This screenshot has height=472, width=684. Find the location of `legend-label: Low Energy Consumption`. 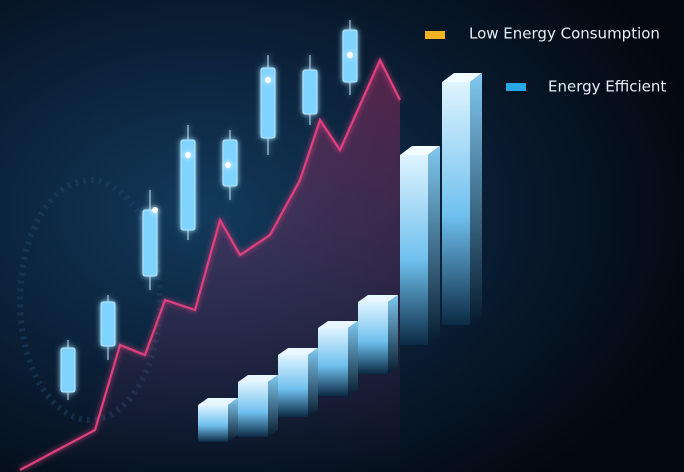

legend-label: Low Energy Consumption is located at coordinates (564, 34).